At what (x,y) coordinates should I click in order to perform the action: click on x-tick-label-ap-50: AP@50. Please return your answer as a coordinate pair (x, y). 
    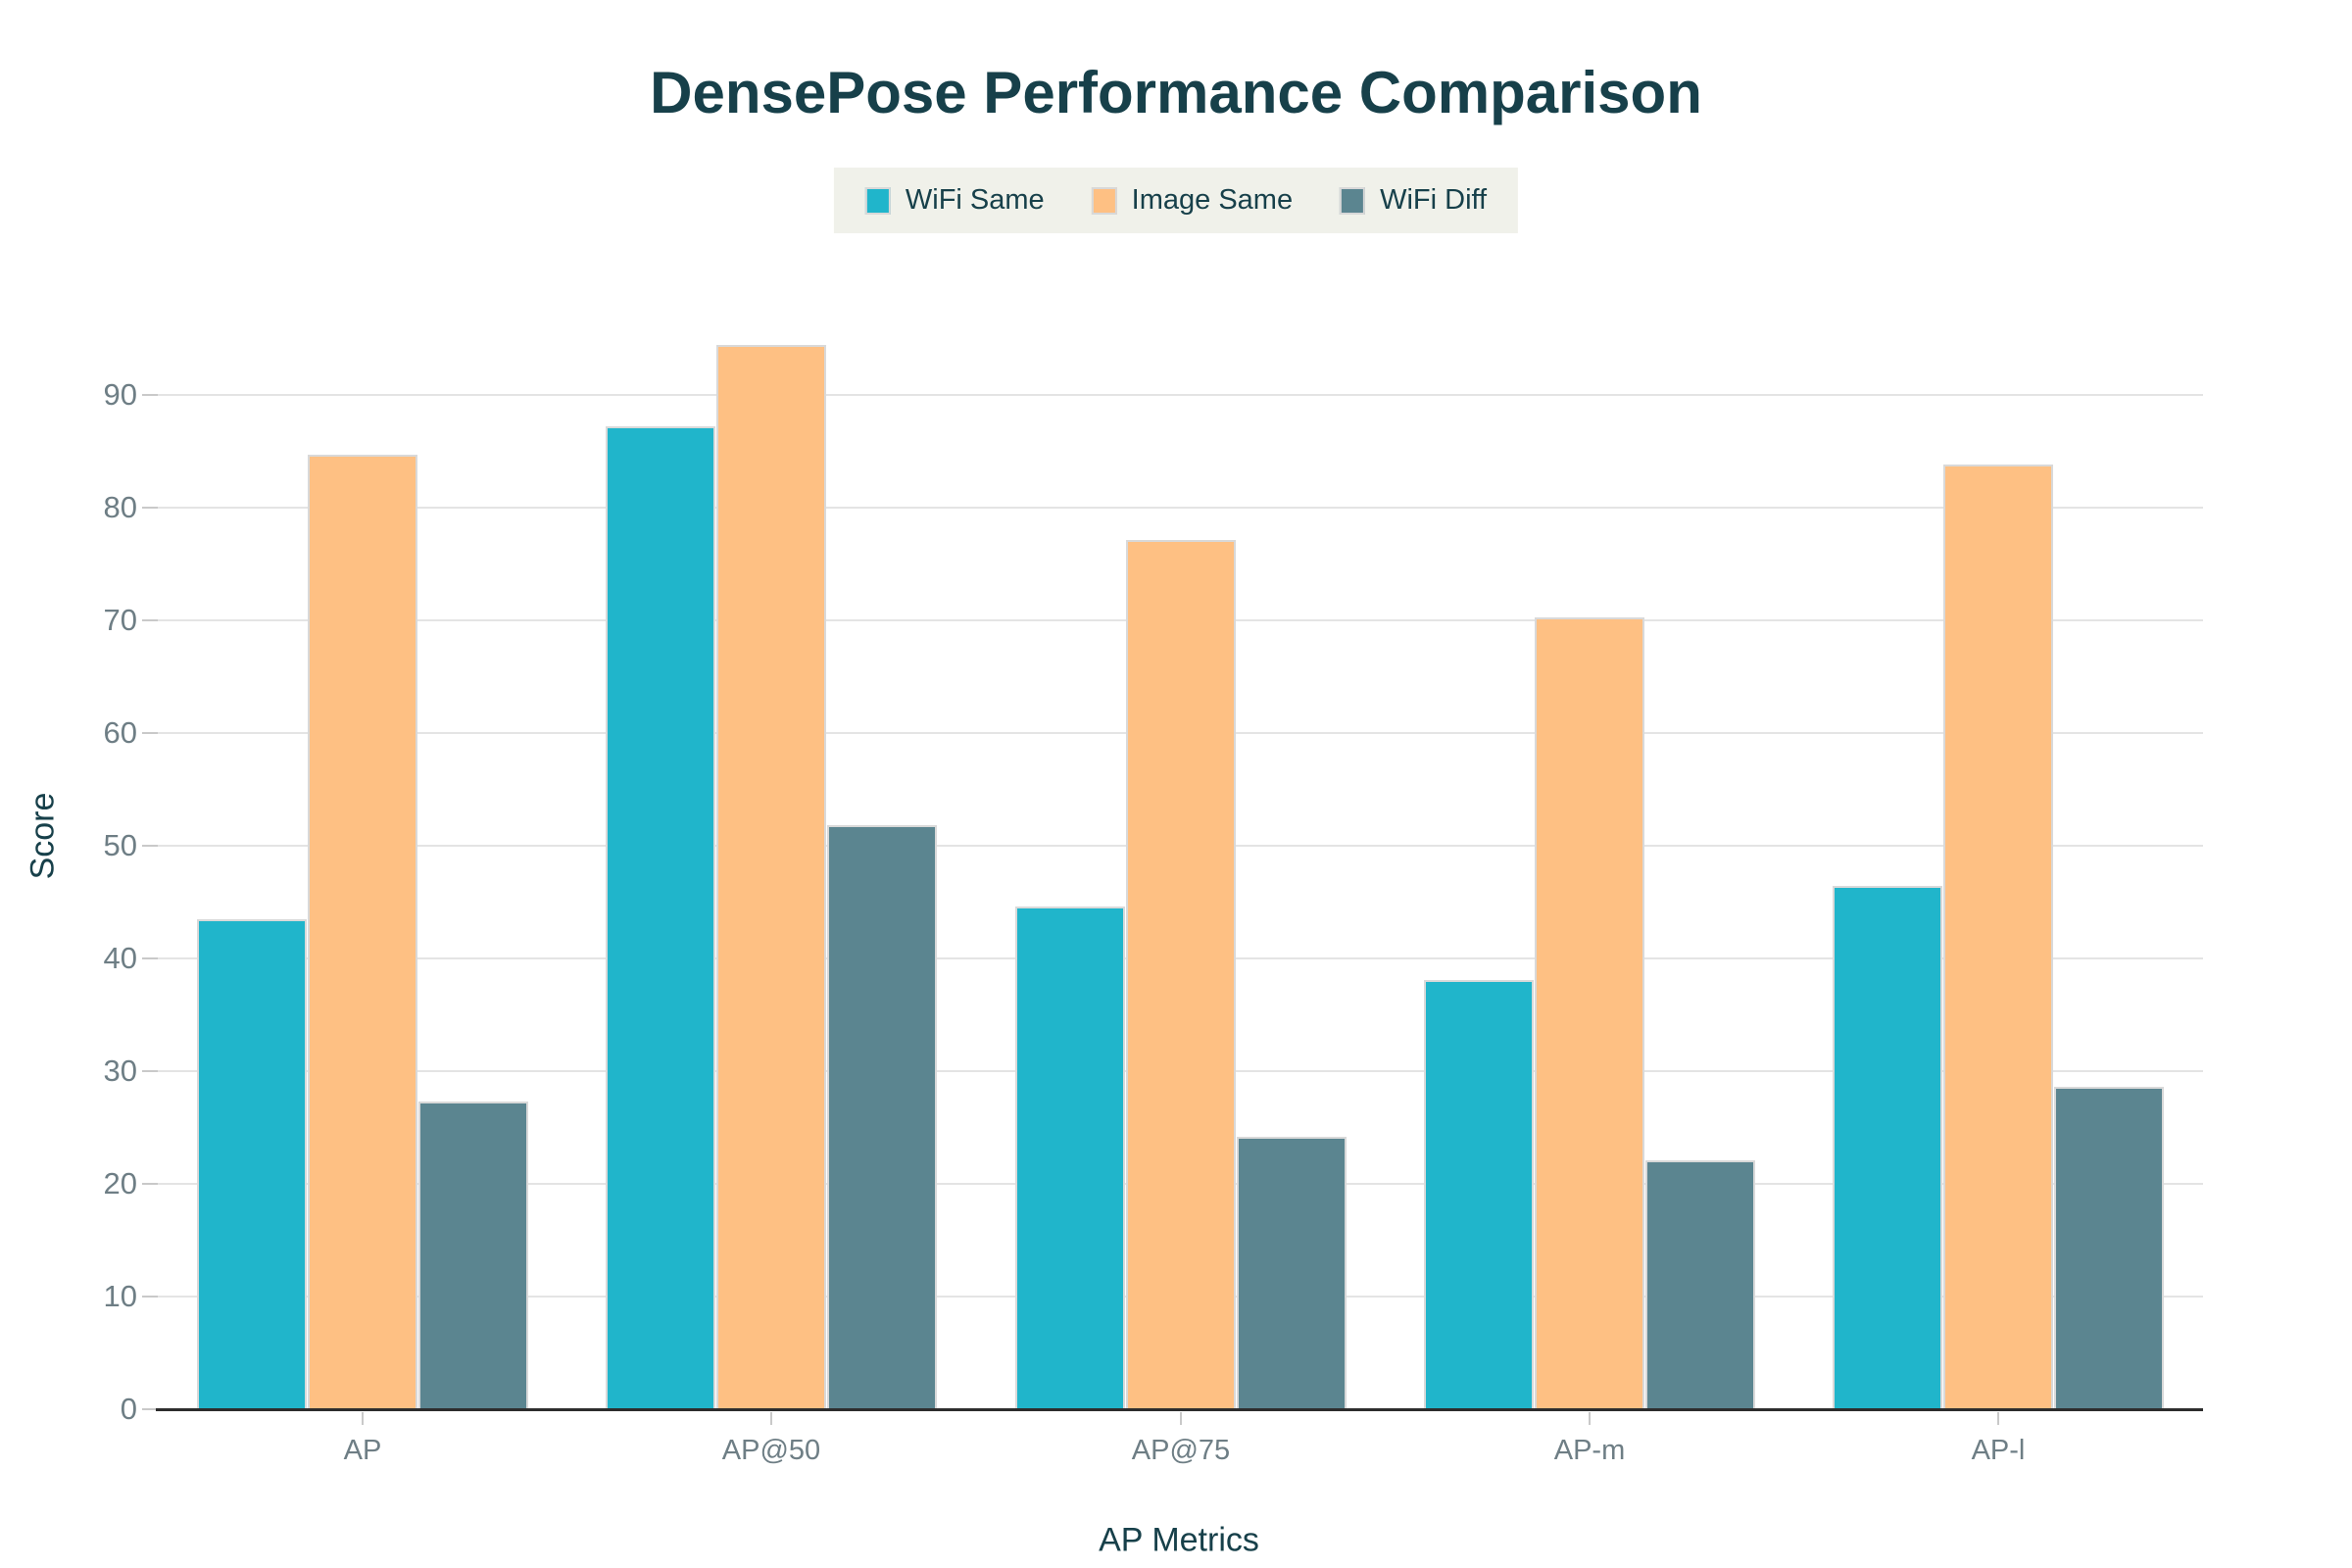
    Looking at the image, I should click on (771, 1450).